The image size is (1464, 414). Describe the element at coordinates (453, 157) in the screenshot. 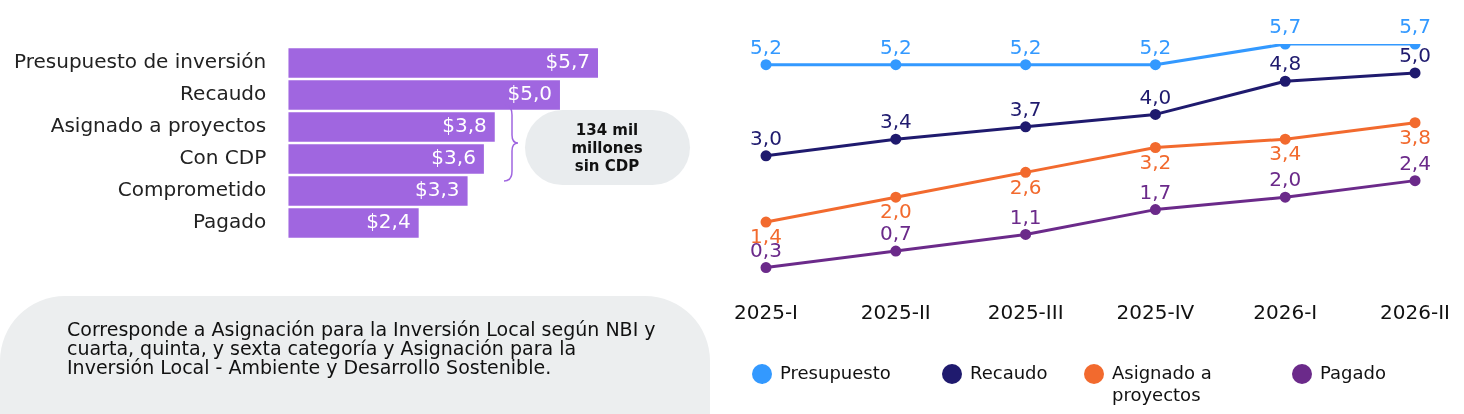

I see `data-label: $3,6` at that location.